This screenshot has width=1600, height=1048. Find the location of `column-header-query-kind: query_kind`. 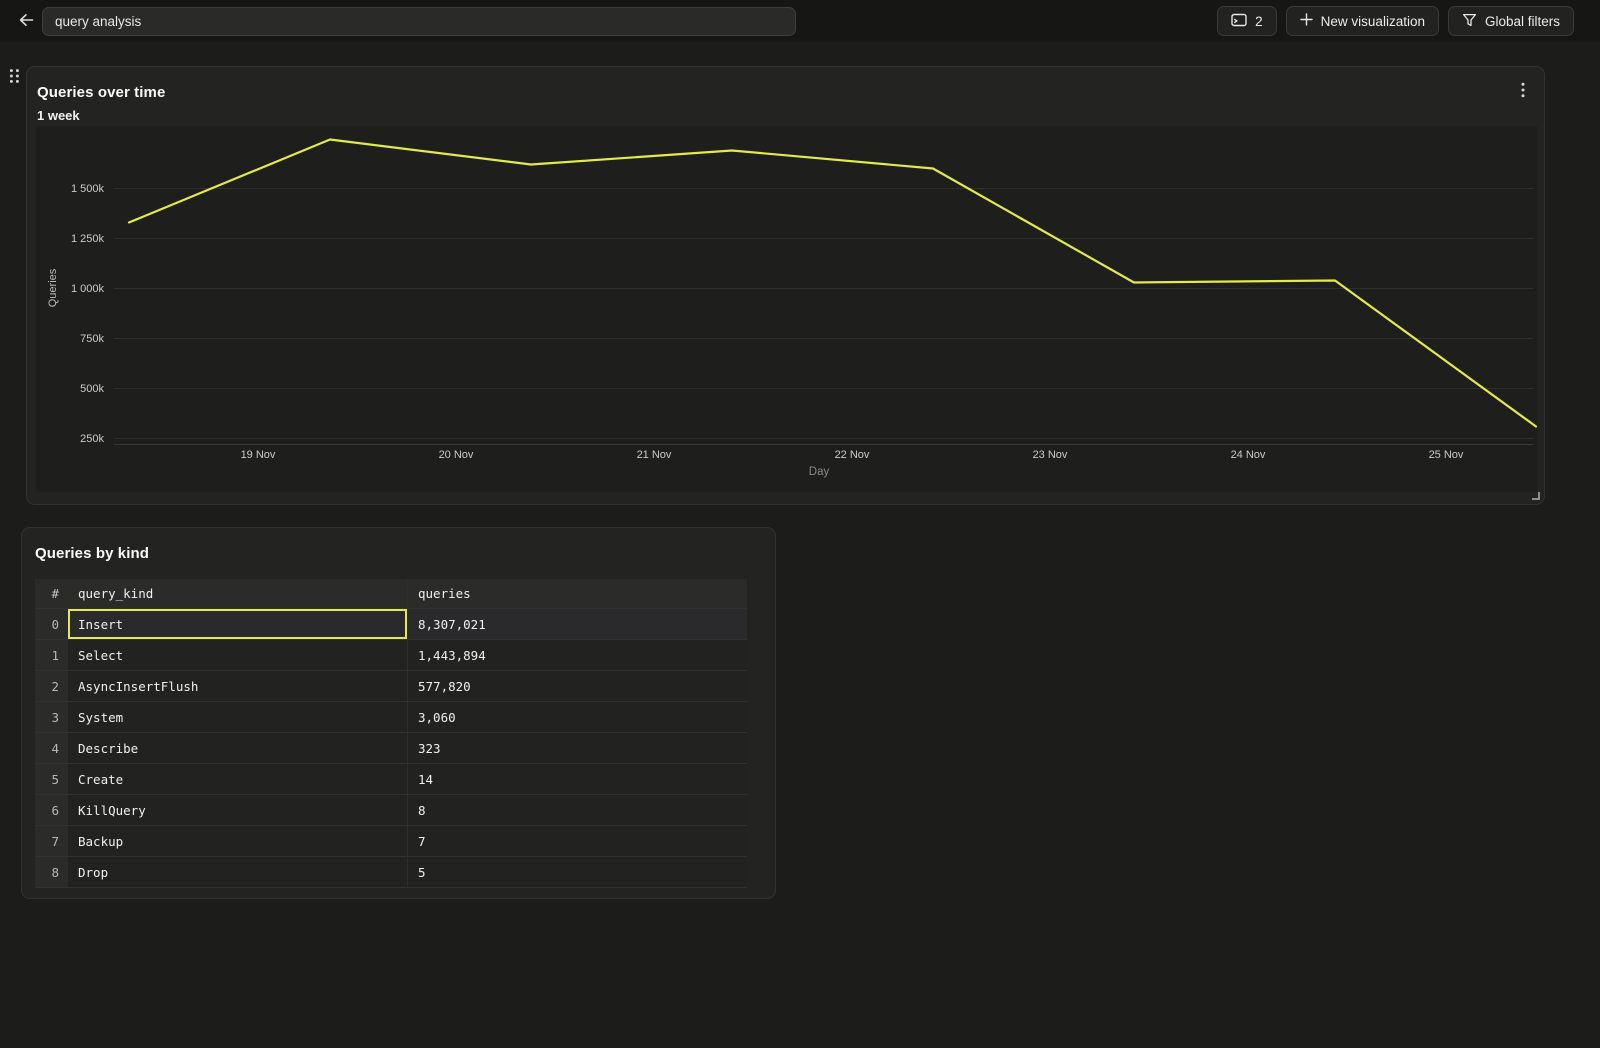

column-header-query-kind: query_kind is located at coordinates (116, 593).